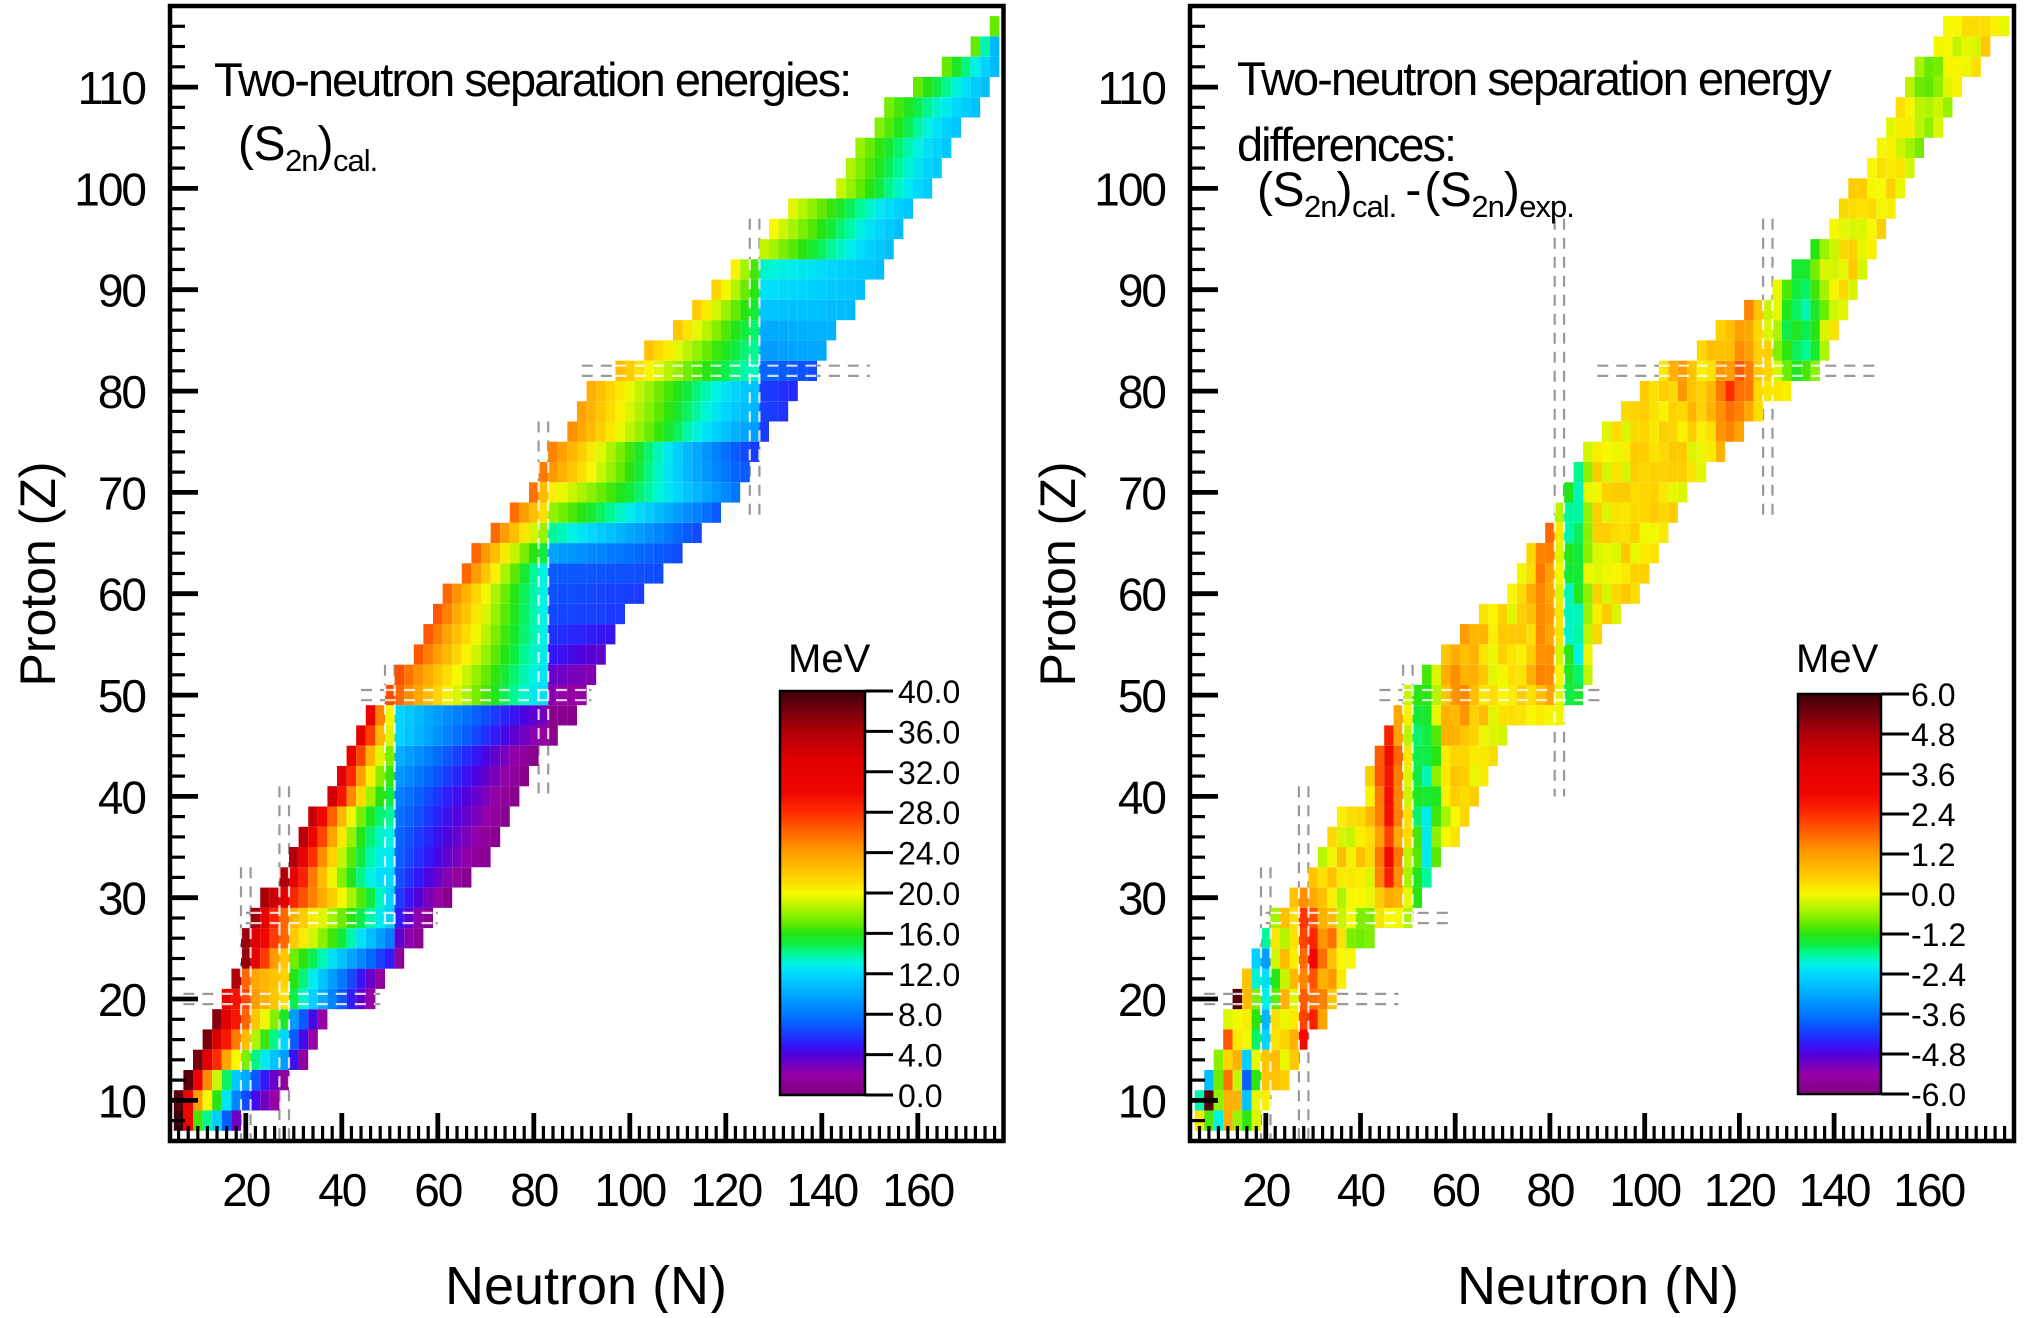  I want to click on svg-text: -6.0, so click(1938, 1095).